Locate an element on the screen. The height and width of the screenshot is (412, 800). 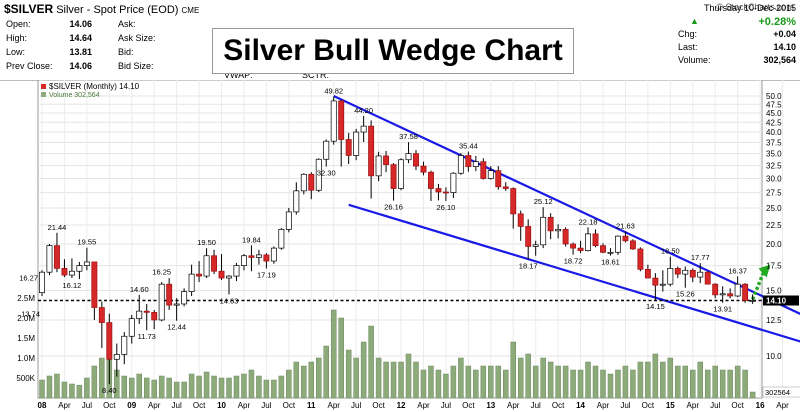
price-tick-label: 30.0 is located at coordinates (774, 179).